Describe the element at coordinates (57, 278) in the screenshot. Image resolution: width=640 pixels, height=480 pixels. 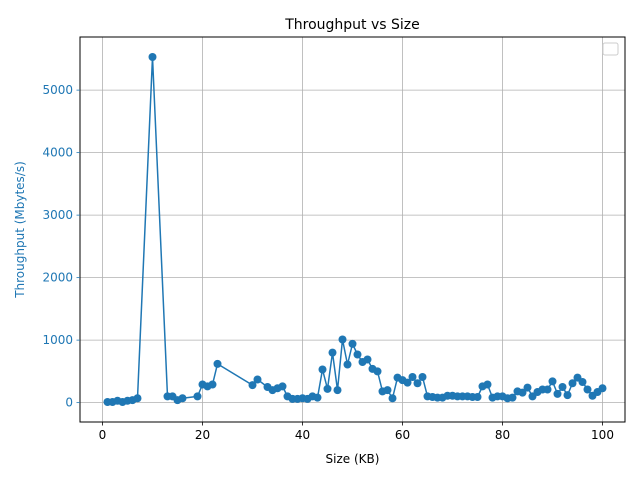
I see `y-tick-label: 2000` at that location.